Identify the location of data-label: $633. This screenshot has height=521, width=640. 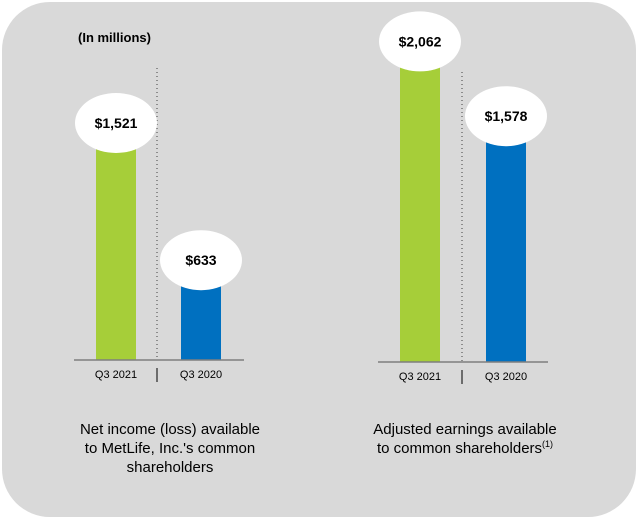
(200, 260).